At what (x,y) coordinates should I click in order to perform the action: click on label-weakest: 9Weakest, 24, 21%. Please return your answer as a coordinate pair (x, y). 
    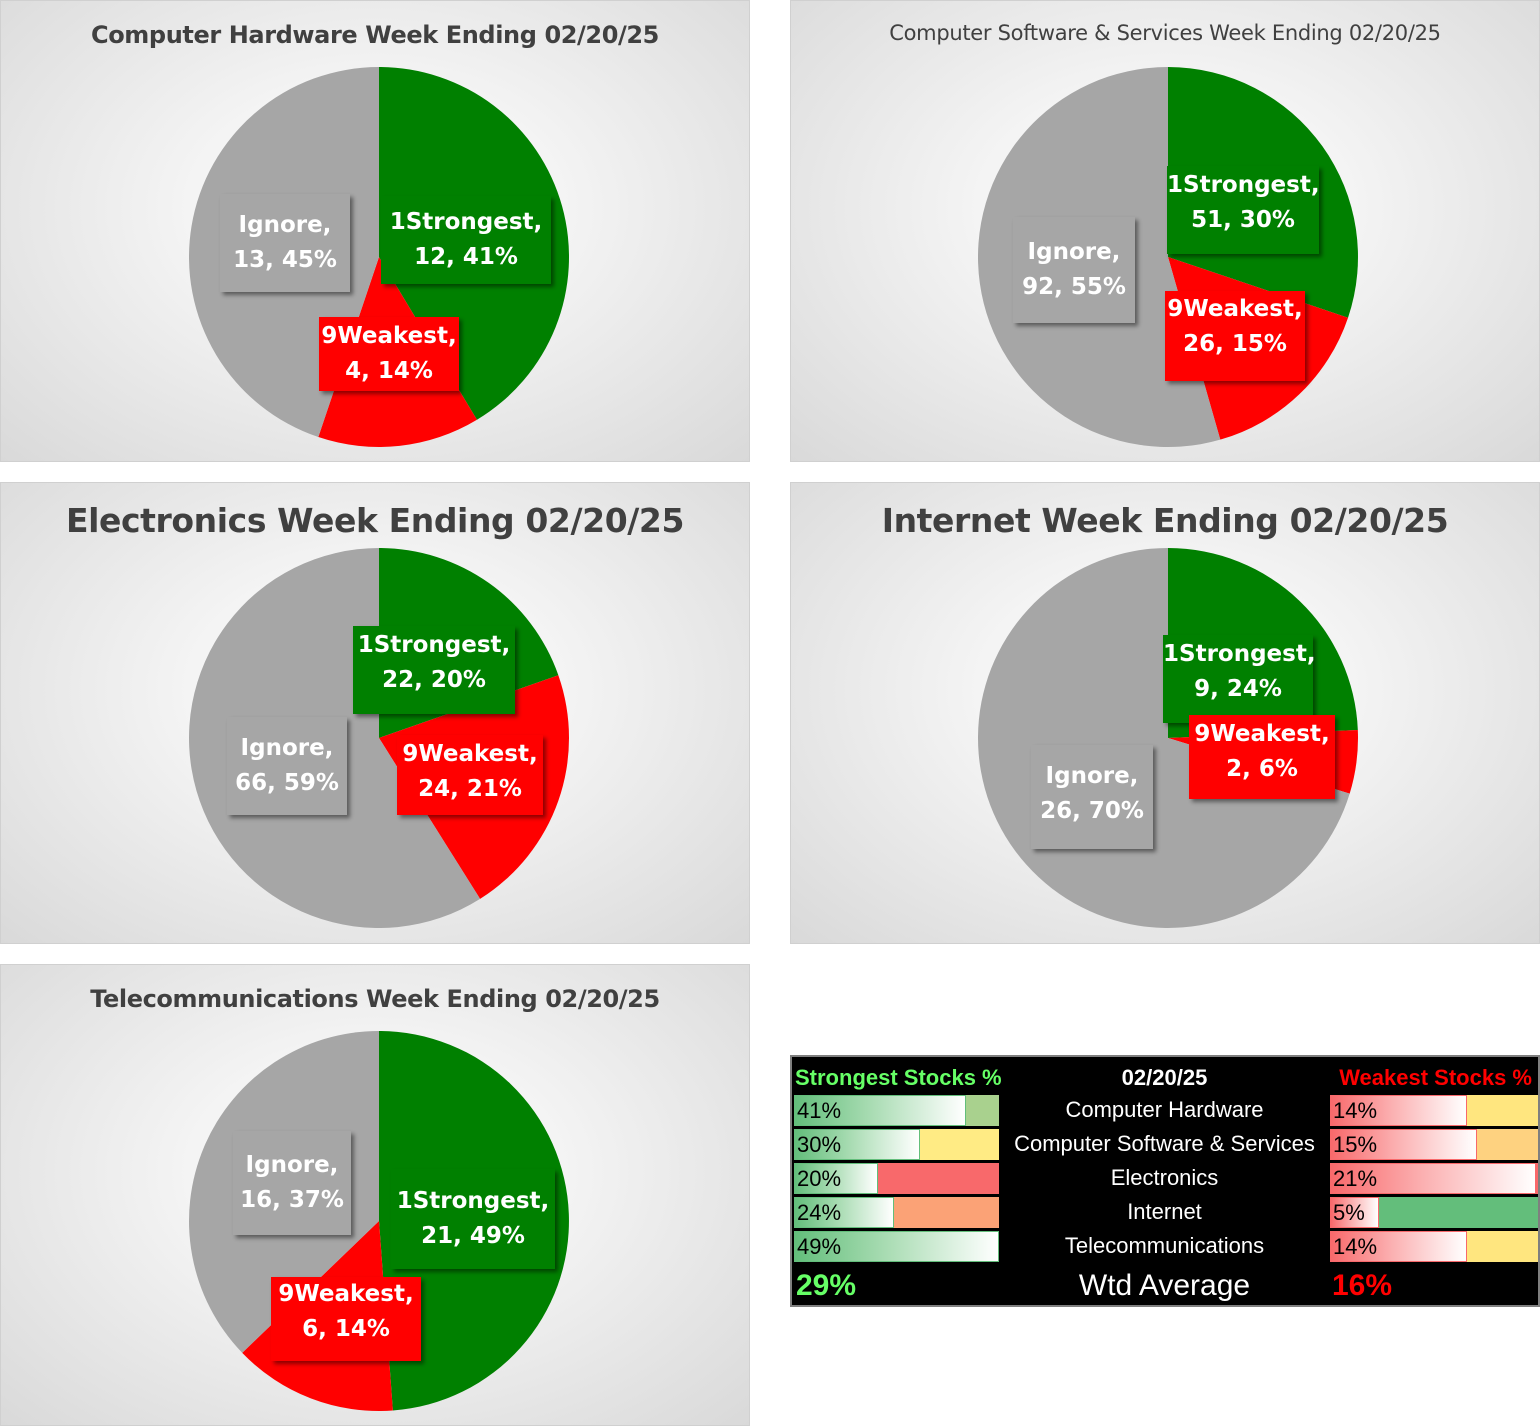
    Looking at the image, I should click on (470, 775).